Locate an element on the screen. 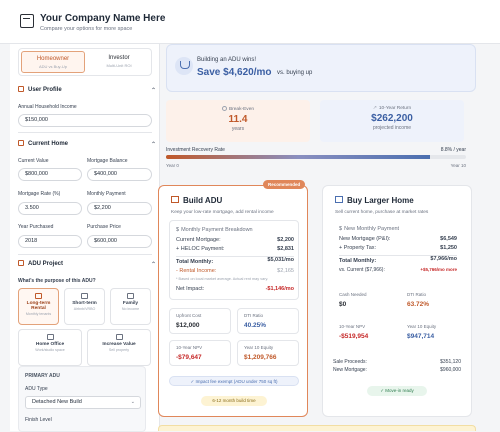 Image resolution: width=500 pixels, height=432 pixels. trend-up-icon is located at coordinates (119, 337).